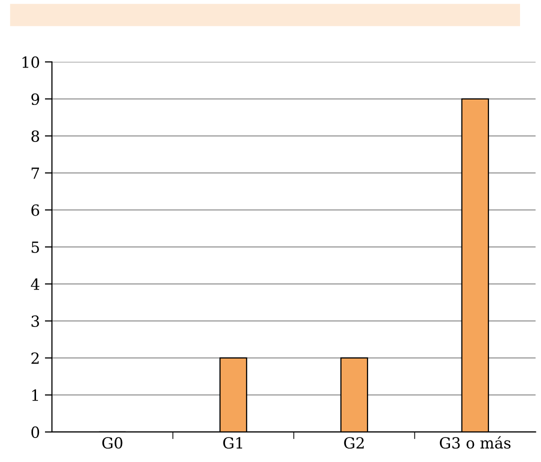 Image resolution: width=541 pixels, height=462 pixels. Describe the element at coordinates (31, 62) in the screenshot. I see `y-tick-label: 10` at that location.